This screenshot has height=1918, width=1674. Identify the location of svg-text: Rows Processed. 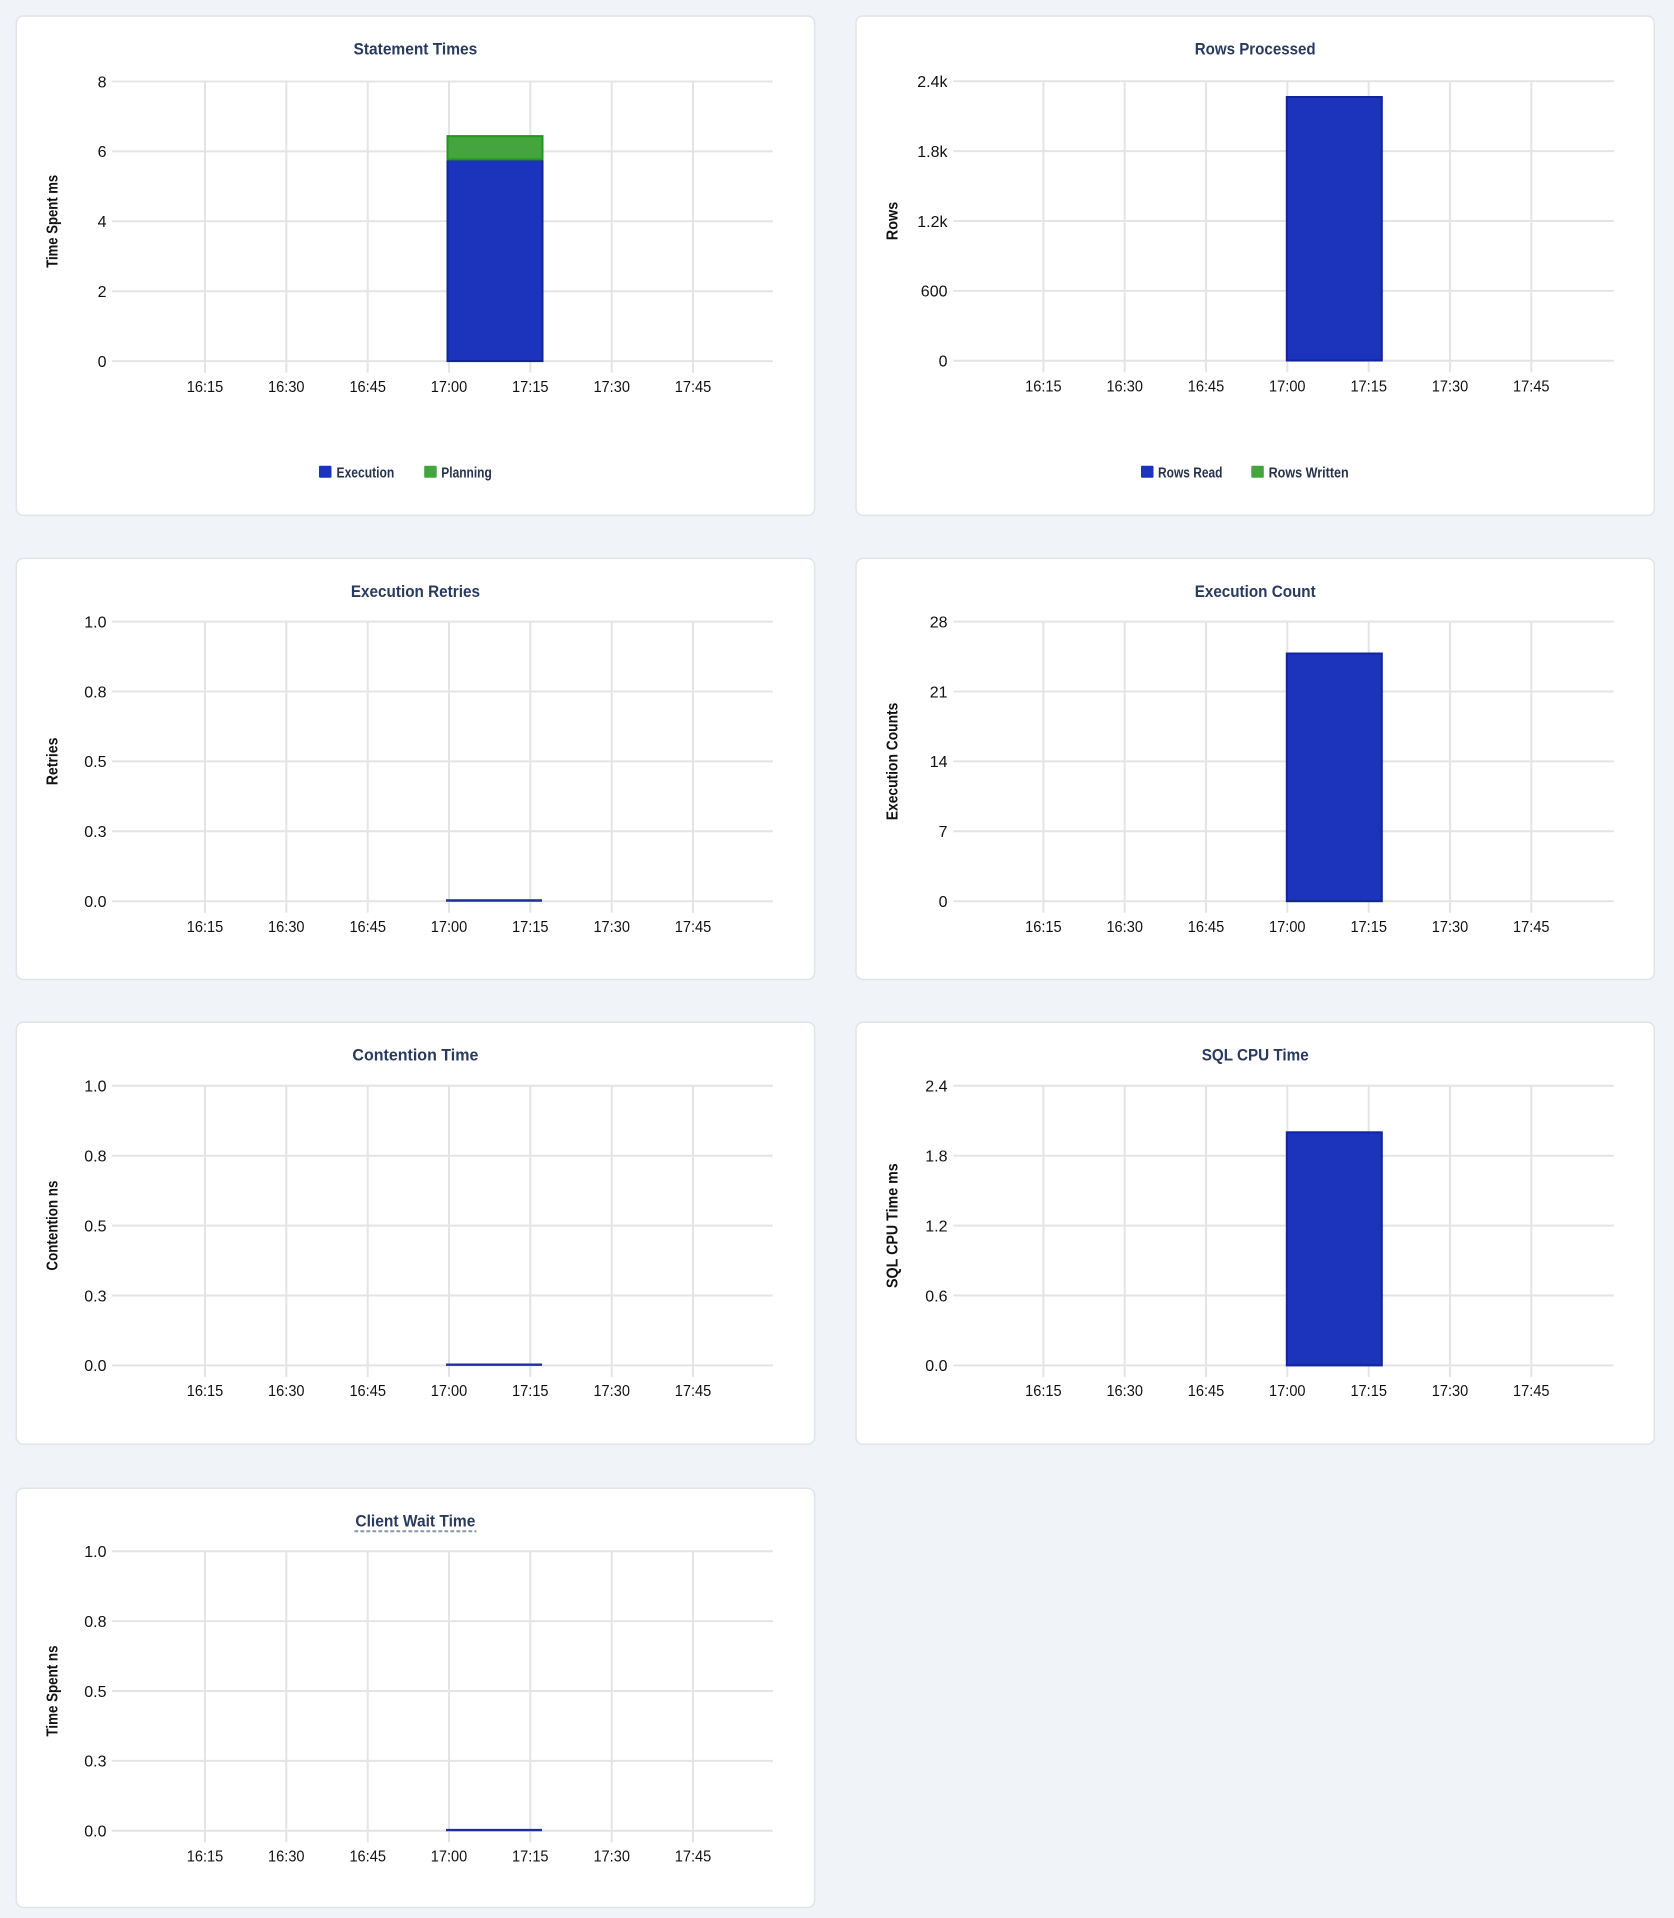
(1255, 49).